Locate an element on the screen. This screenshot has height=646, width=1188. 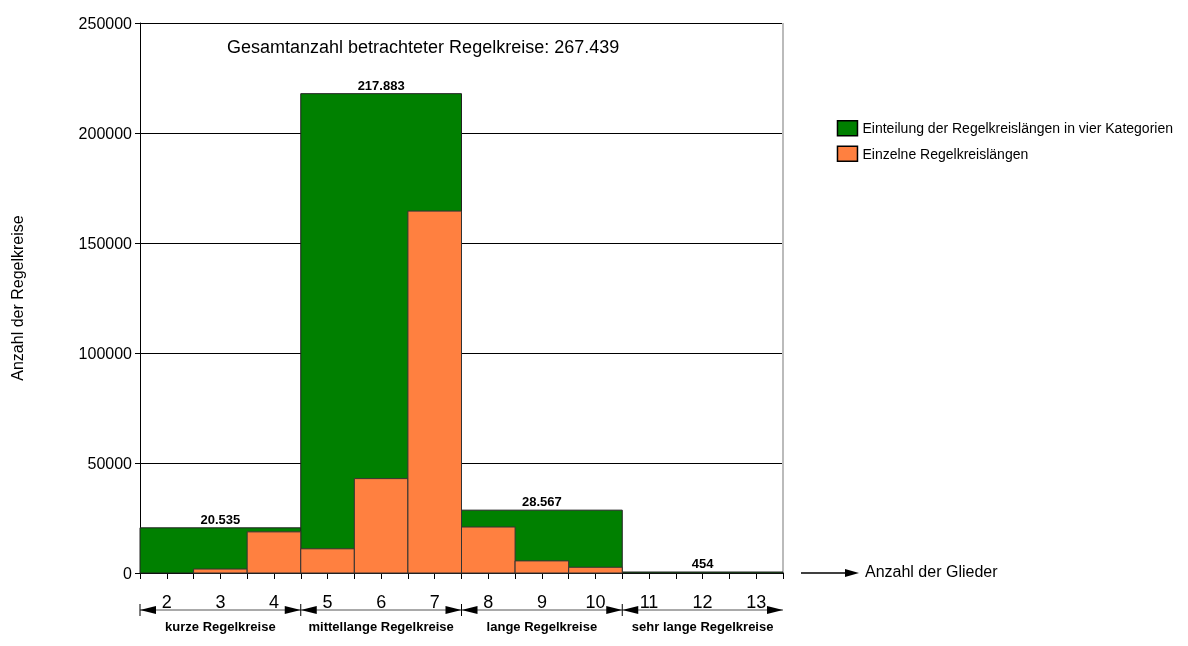
data-label: 454 is located at coordinates (703, 563).